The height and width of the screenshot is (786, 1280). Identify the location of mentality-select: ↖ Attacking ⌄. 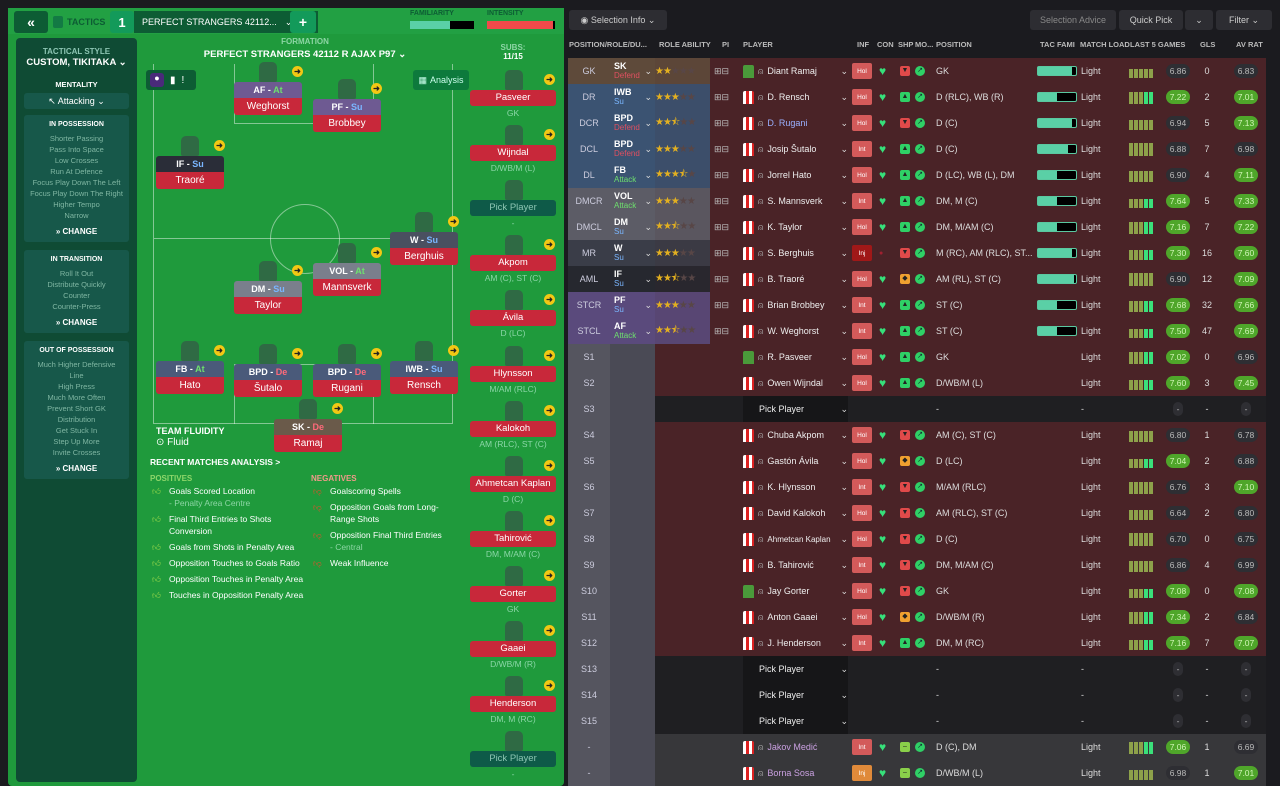
(76, 101).